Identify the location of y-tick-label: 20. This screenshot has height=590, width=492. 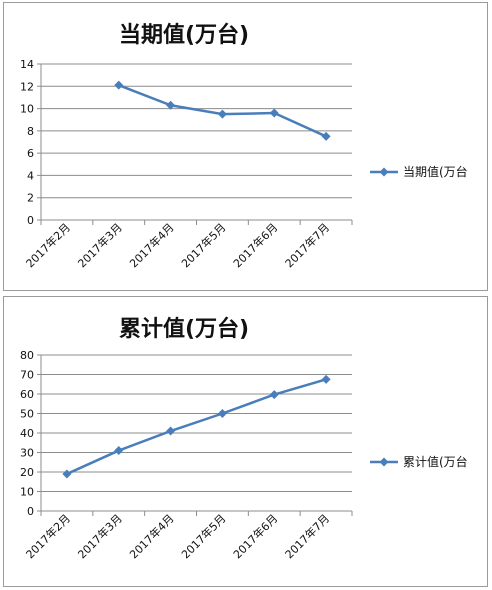
(27, 472).